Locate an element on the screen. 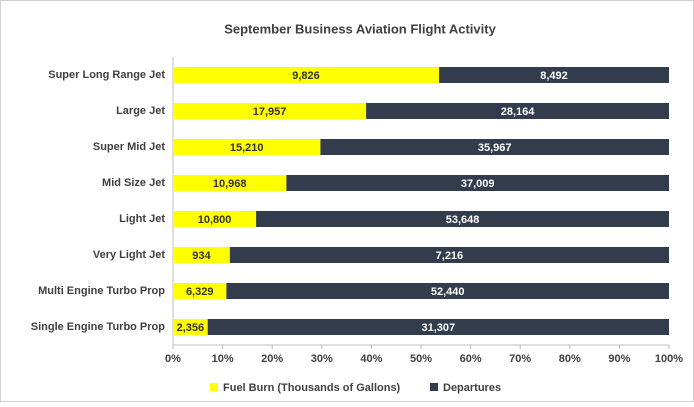  data-label: 15,210 is located at coordinates (247, 148).